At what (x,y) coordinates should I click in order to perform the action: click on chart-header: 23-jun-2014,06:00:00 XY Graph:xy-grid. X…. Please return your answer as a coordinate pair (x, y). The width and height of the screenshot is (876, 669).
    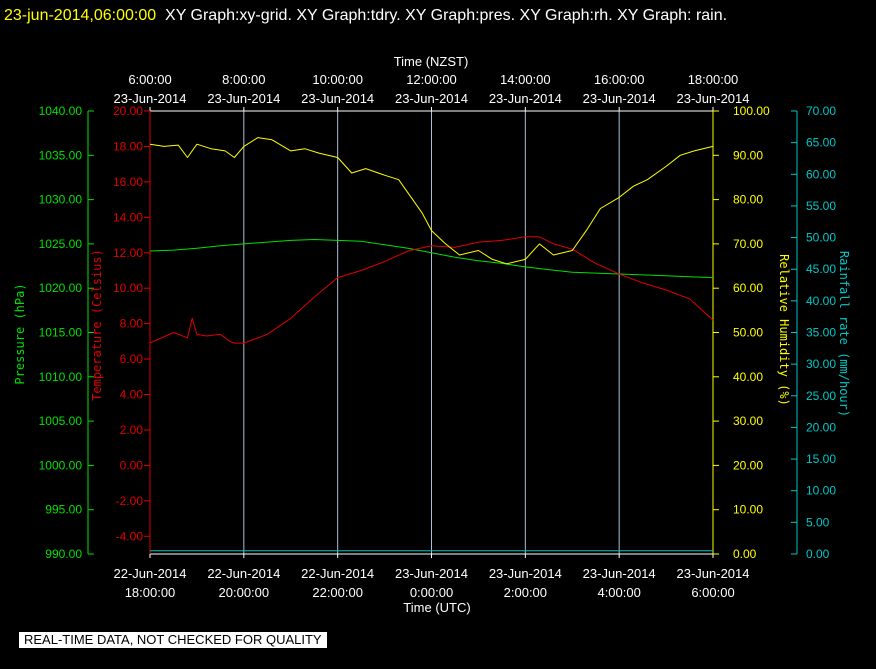
    Looking at the image, I should click on (437, 16).